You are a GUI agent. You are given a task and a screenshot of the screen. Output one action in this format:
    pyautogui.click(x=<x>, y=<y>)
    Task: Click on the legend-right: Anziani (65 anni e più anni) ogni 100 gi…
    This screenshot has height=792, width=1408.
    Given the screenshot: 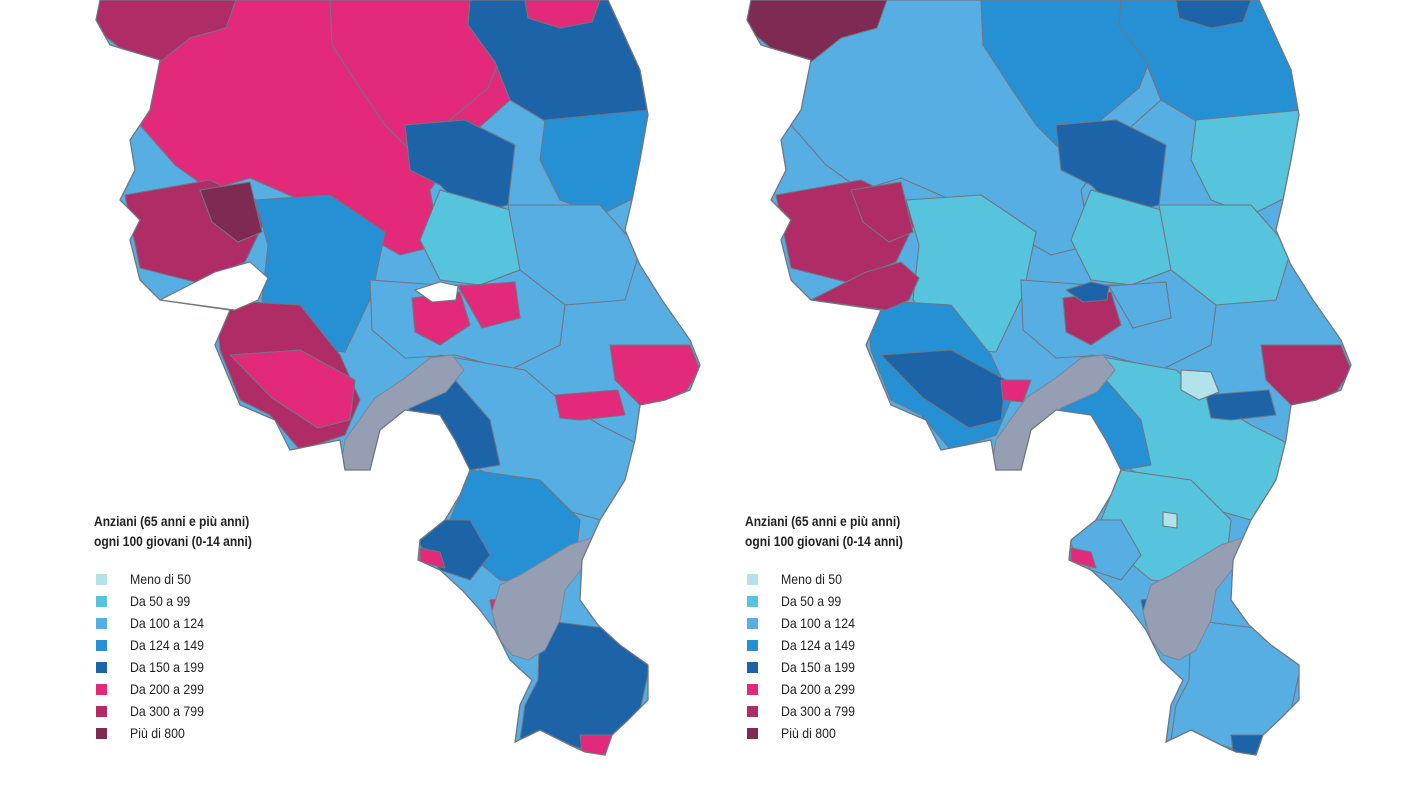 What is the action you would take?
    pyautogui.click(x=875, y=627)
    